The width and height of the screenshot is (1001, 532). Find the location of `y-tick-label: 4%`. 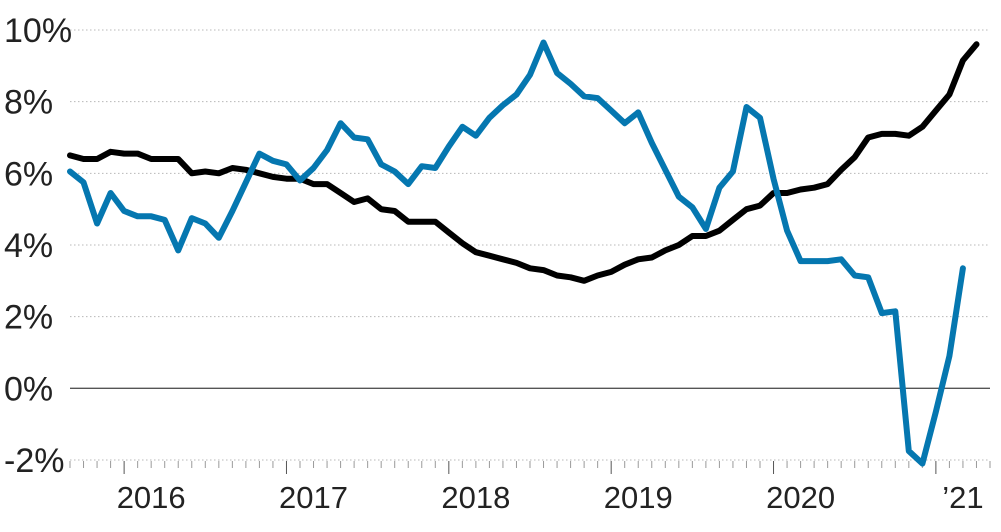

y-tick-label: 4% is located at coordinates (28, 246).